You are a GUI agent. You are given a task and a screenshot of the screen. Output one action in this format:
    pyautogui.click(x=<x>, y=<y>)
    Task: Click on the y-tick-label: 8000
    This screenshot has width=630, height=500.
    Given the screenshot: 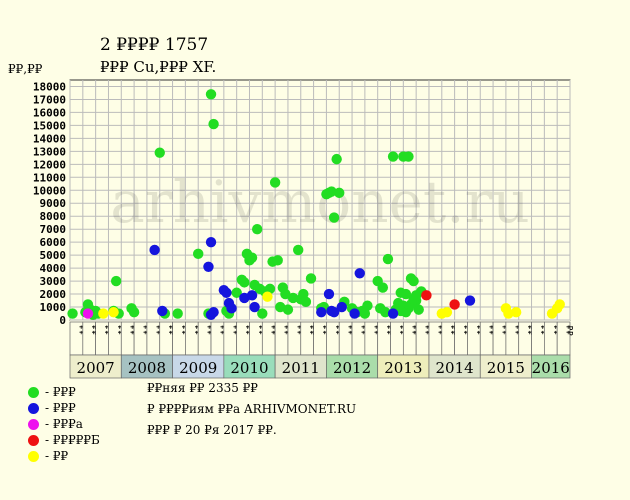 What is the action you would take?
    pyautogui.click(x=53, y=216)
    